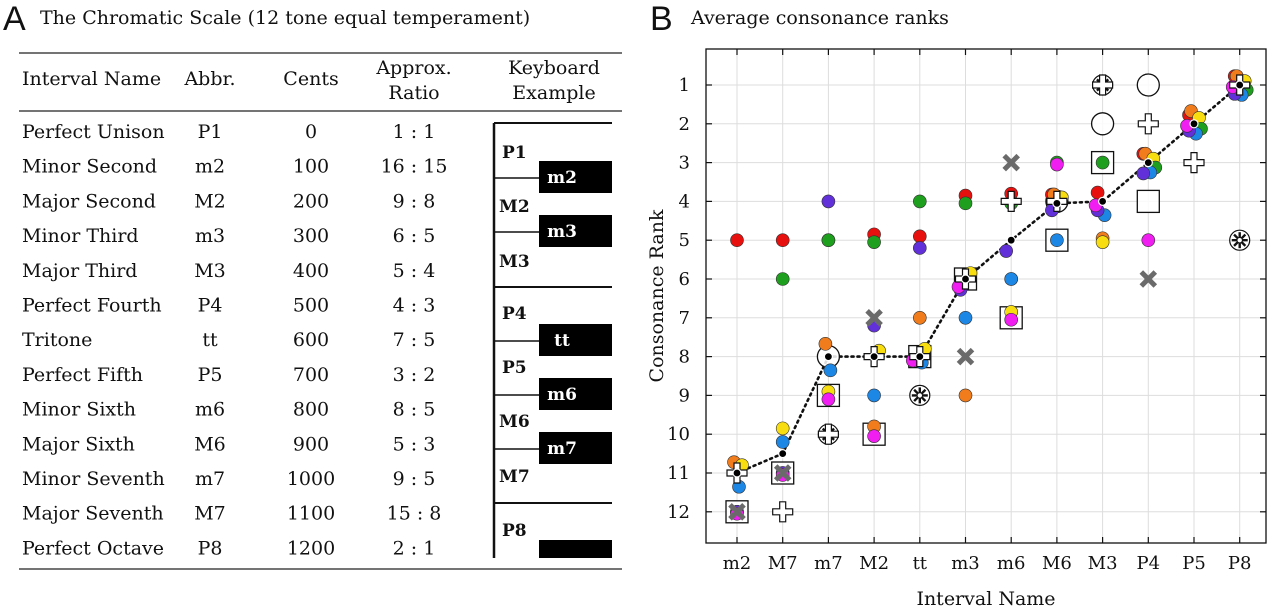  I want to click on blue-marker, so click(874, 395).